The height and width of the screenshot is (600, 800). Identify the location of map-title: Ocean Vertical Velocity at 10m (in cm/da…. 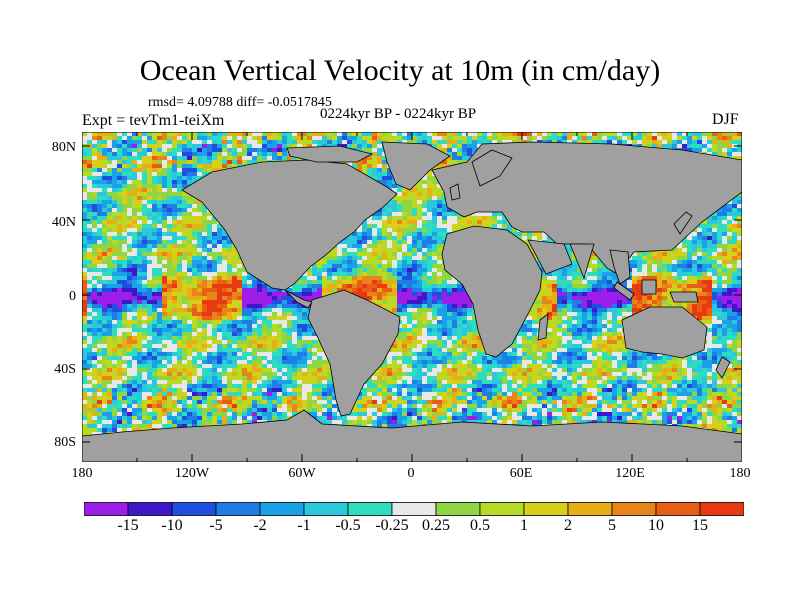
(400, 70).